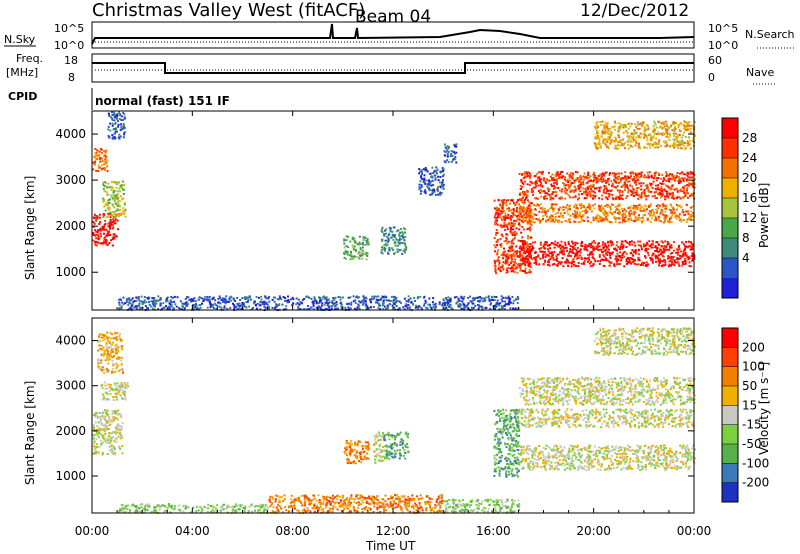 Image resolution: width=800 pixels, height=554 pixels. I want to click on beam-title: Beam 04, so click(393, 17).